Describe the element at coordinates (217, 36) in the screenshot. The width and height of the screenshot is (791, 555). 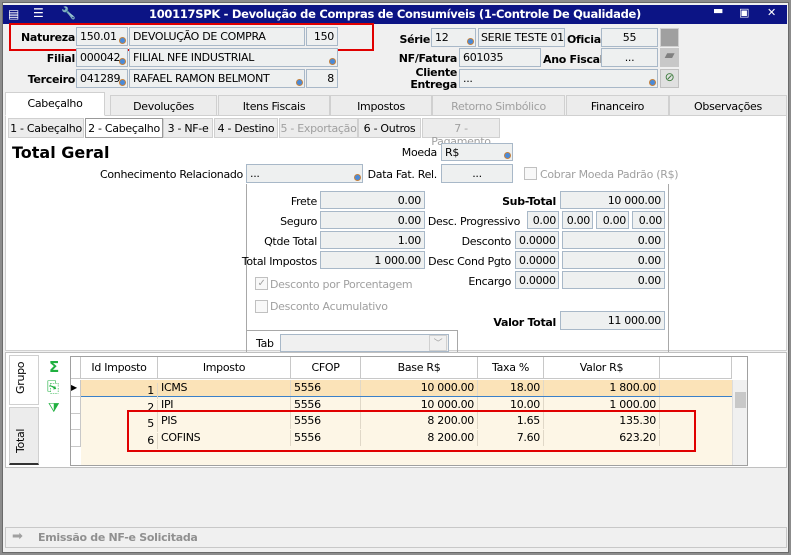
I see `natureza-desc-field: DEVOLUÇÃO DE COMPRA` at that location.